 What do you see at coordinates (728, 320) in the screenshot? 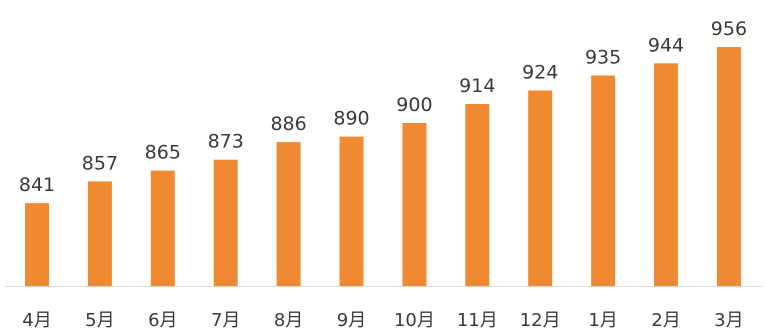
I see `x-tick-label-12: 3月` at bounding box center [728, 320].